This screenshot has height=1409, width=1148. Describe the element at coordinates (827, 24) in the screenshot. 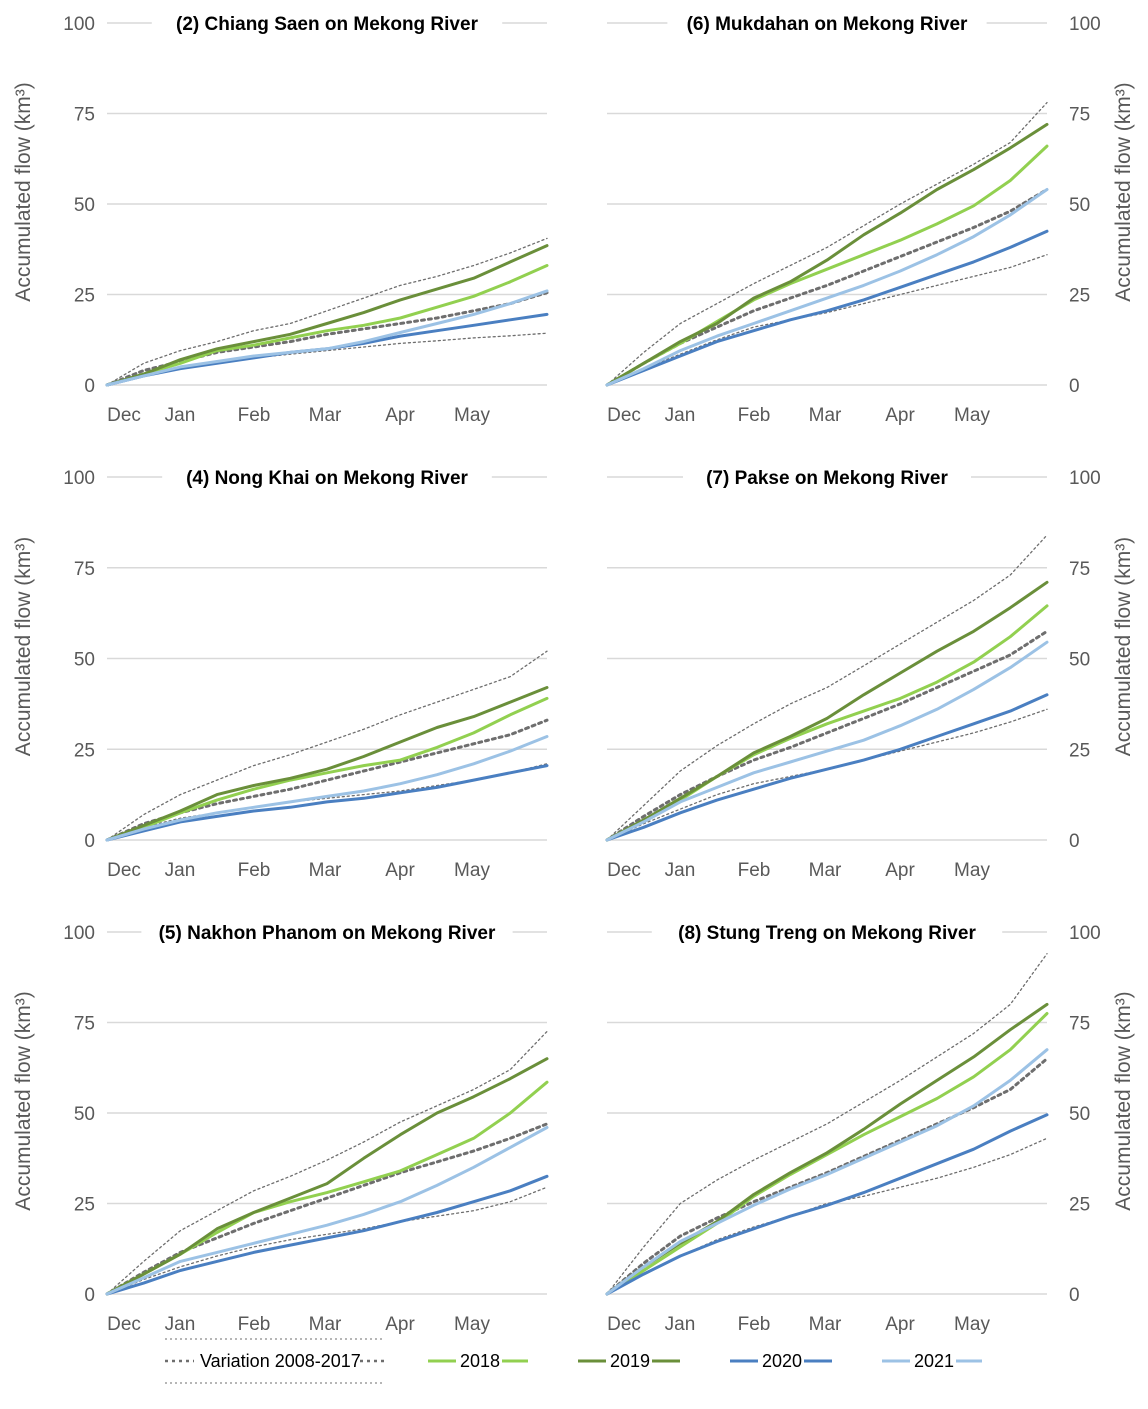

I see `panel-title: (6) Mukdahan on Mekong River` at that location.